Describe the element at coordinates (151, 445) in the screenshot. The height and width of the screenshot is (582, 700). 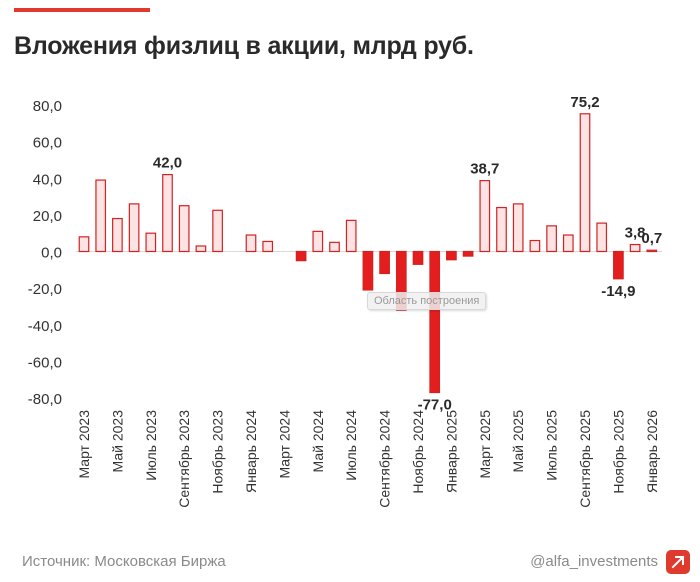
I see `x-tick-label: Июль 2023` at that location.